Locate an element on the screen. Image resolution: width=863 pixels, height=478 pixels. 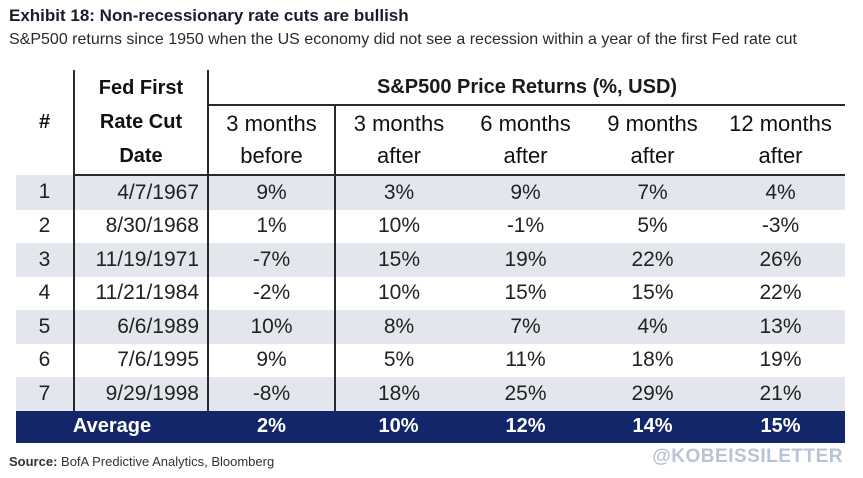
cell-6m-after: 11% is located at coordinates (525, 360).